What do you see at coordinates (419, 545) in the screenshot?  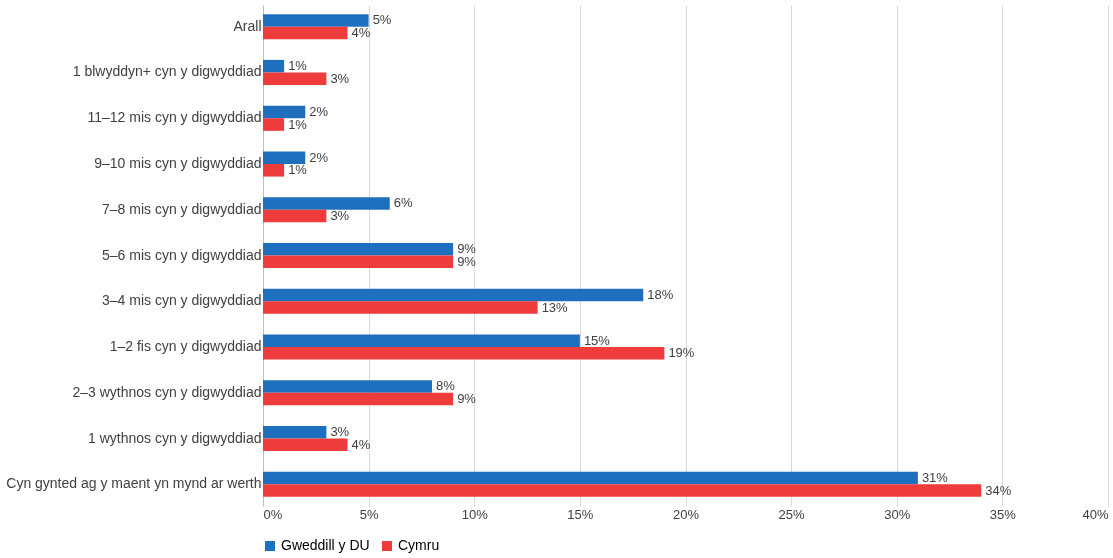 I see `legend-label: Cymru` at bounding box center [419, 545].